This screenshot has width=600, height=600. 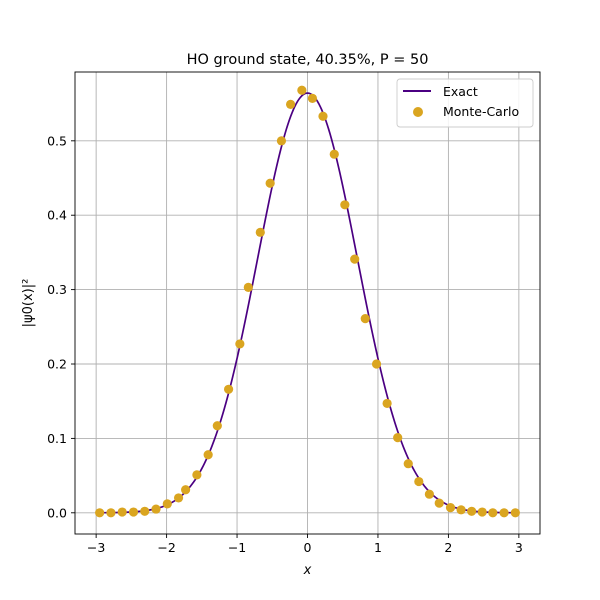 What do you see at coordinates (481, 111) in the screenshot?
I see `legend-label-monte-carlo: Monte-Carlo` at bounding box center [481, 111].